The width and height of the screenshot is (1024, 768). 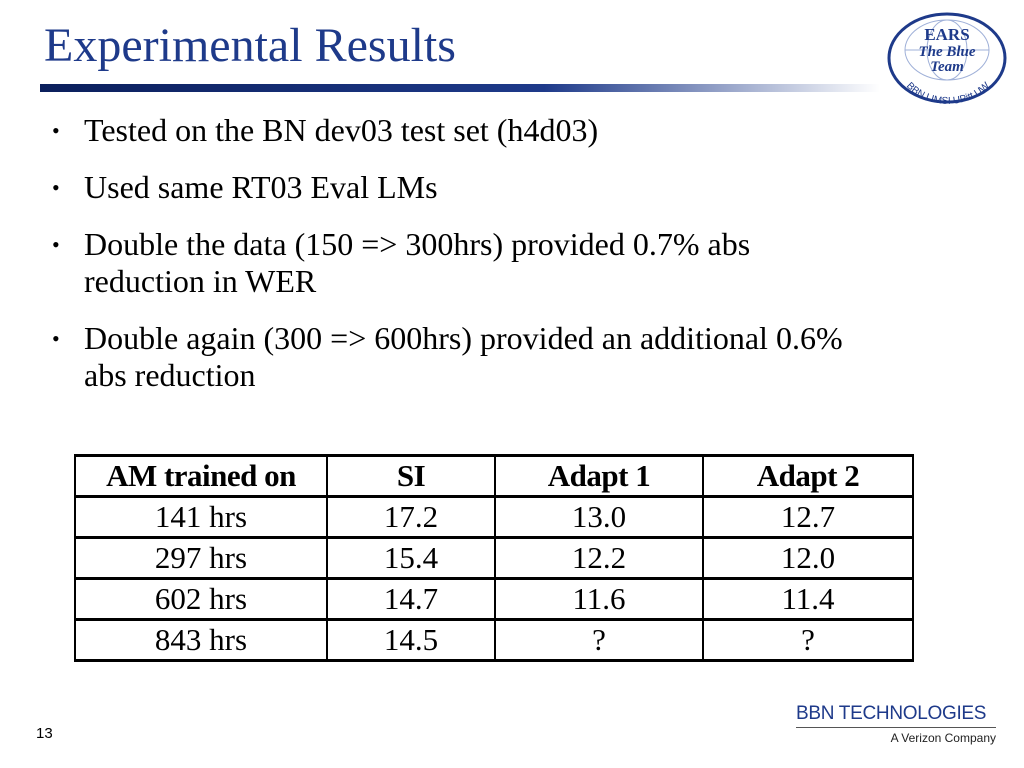 I want to click on table-row: 843 hrs 14.5 ? ?, so click(x=494, y=640).